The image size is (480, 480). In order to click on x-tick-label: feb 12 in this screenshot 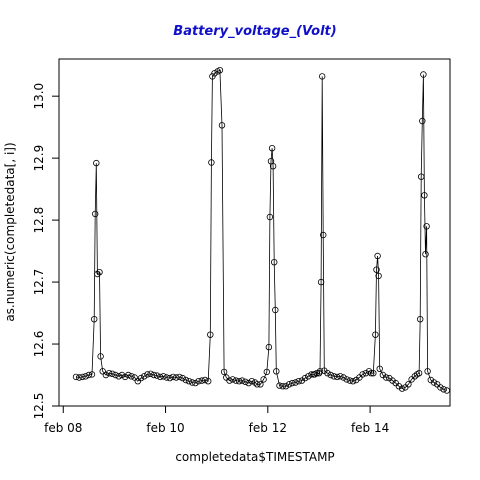, I will do `click(268, 428)`.